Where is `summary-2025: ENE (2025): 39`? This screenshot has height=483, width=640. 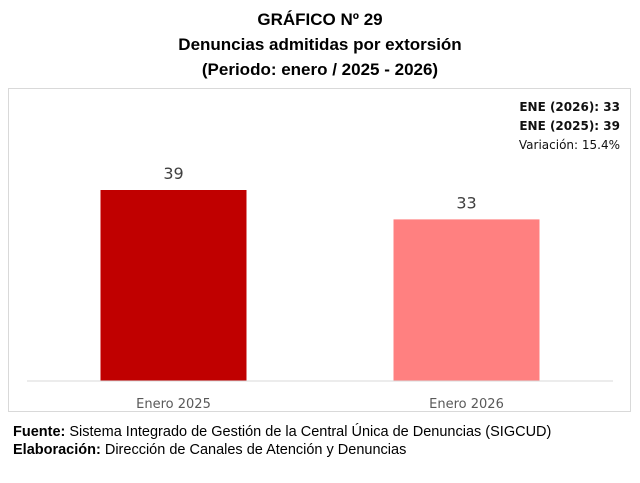 summary-2025: ENE (2025): 39 is located at coordinates (569, 126).